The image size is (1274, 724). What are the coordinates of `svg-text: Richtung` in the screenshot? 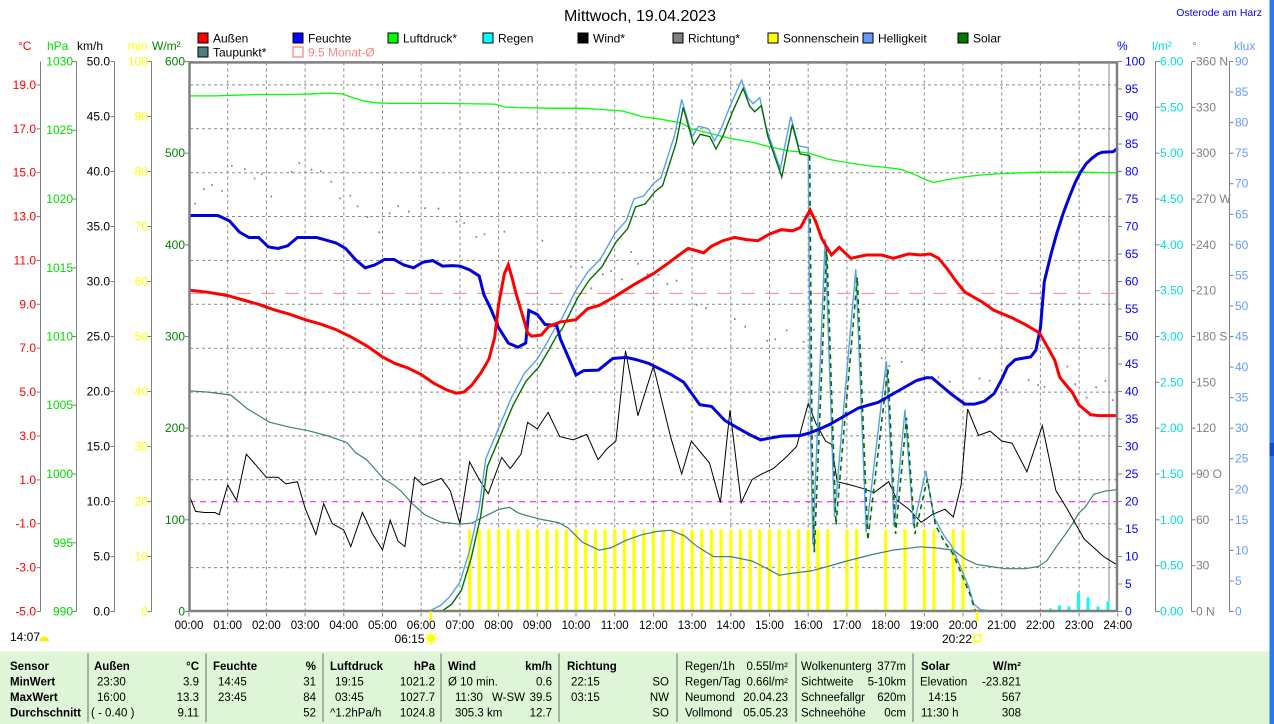 It's located at (592, 667).